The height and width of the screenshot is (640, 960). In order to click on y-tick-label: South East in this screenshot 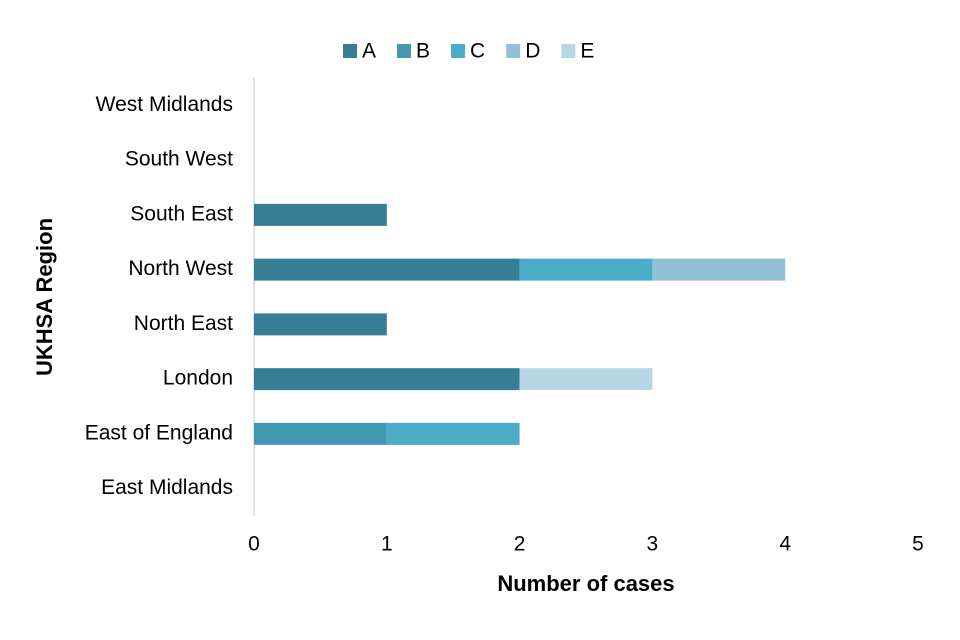, I will do `click(181, 213)`.